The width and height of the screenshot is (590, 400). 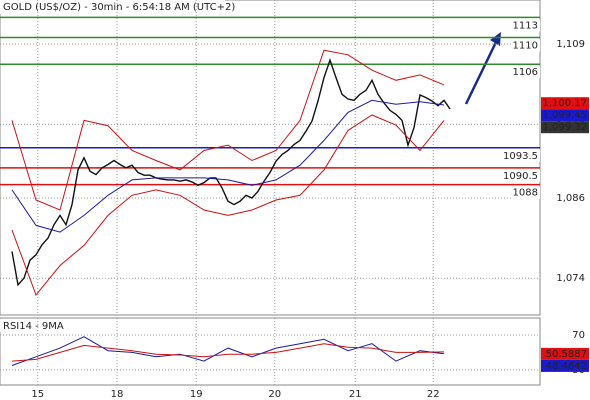 What do you see at coordinates (117, 394) in the screenshot?
I see `x-tick-label: 18` at bounding box center [117, 394].